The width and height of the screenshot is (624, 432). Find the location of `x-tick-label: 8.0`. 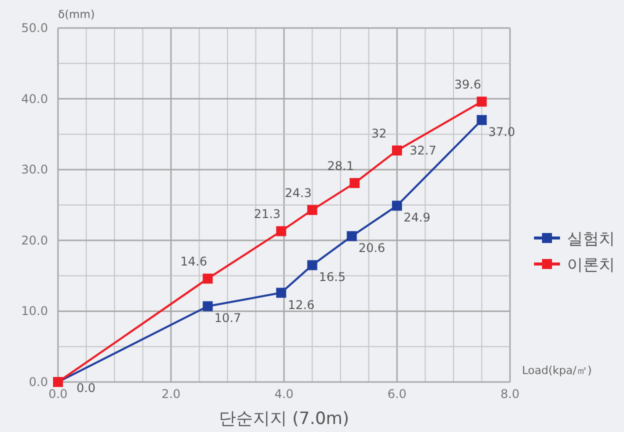

x-tick-label: 8.0 is located at coordinates (510, 394).